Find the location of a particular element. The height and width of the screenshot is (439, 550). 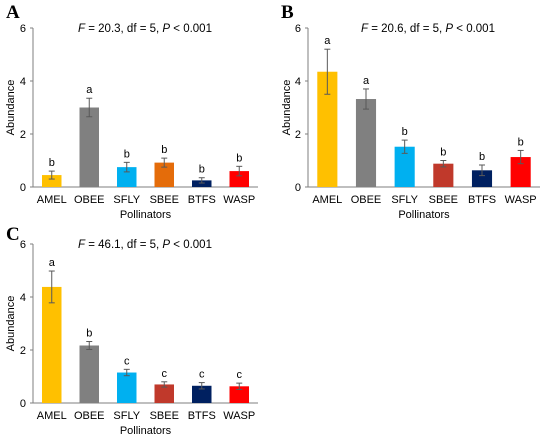

stat-annotation: F = 20.6, df = 5, P < 0.001 is located at coordinates (428, 29).